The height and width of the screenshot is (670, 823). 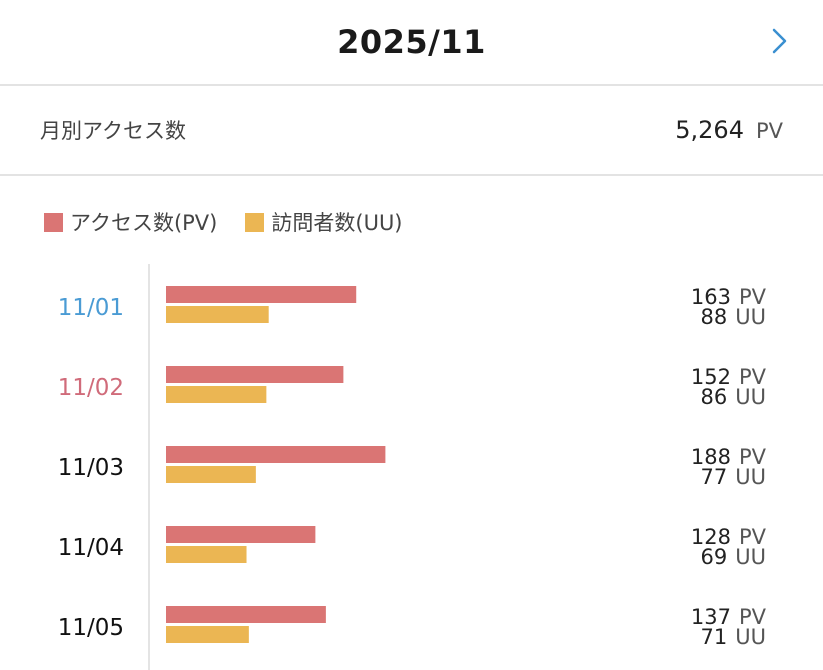 I want to click on date-label: 11/03, so click(x=91, y=468).